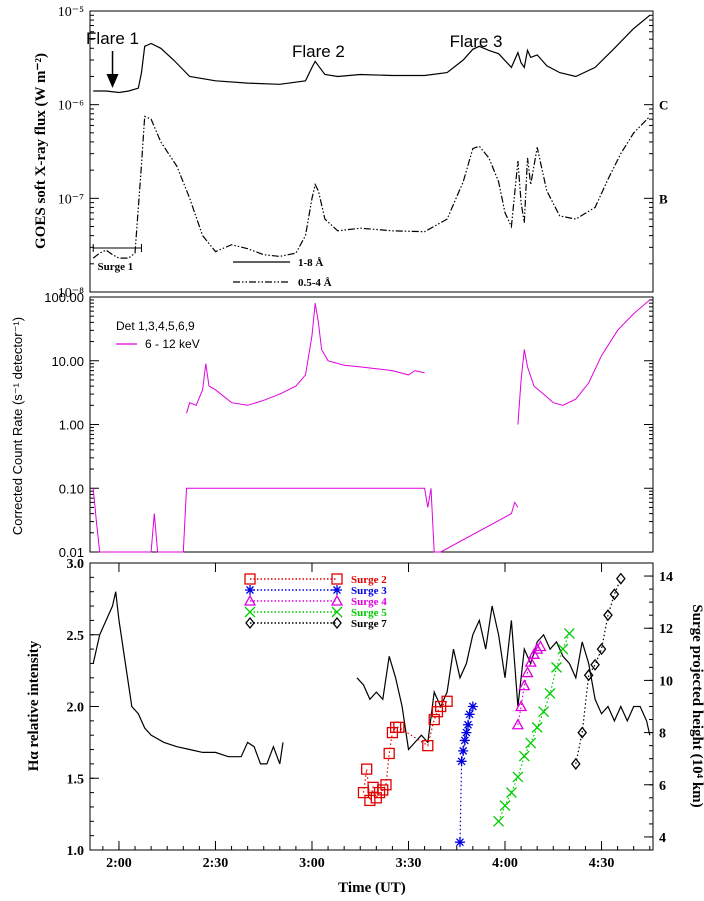 This screenshot has width=704, height=901. I want to click on surge-5-line, so click(534, 727).